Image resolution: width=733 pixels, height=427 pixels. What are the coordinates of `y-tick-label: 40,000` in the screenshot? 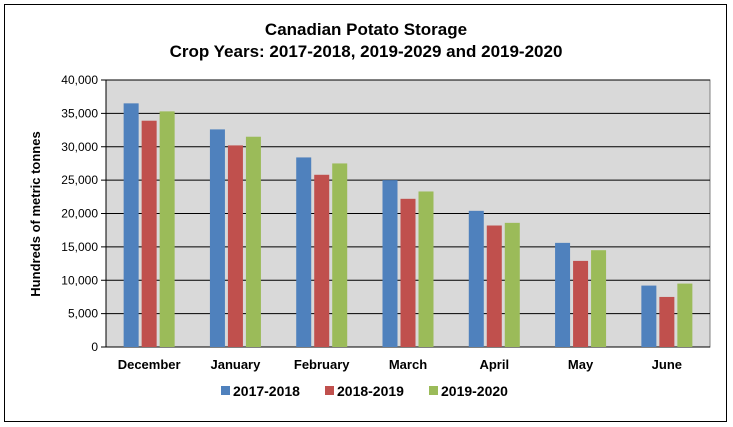 It's located at (79, 80).